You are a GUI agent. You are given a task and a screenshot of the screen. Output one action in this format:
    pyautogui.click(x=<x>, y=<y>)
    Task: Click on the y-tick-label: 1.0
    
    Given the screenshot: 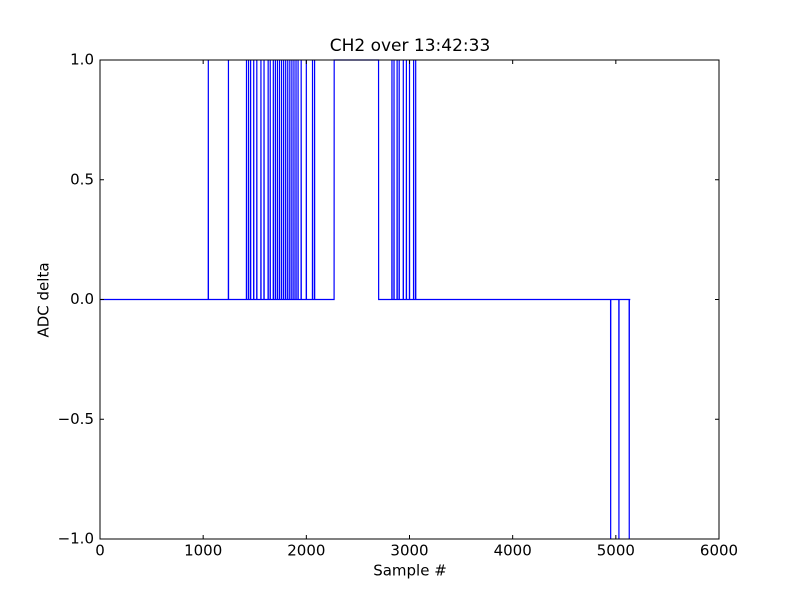 What is the action you would take?
    pyautogui.click(x=82, y=60)
    